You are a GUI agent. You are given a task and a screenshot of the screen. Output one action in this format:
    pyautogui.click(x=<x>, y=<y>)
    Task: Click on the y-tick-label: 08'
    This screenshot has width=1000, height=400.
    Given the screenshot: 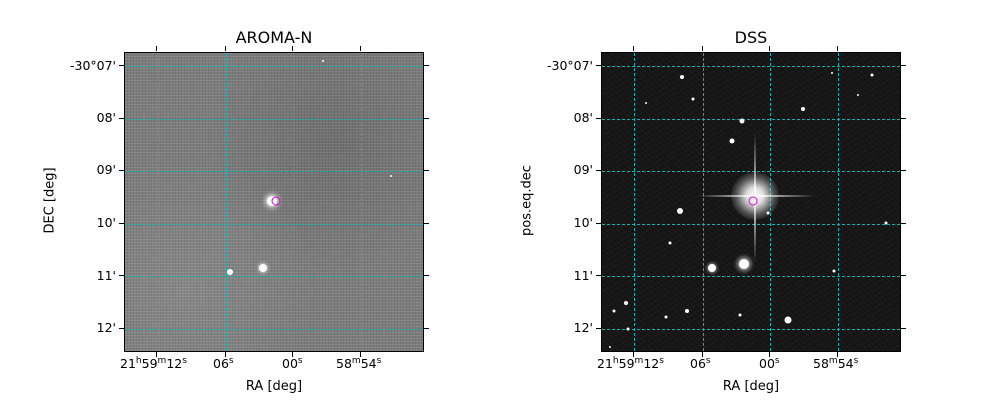 What is the action you would take?
    pyautogui.click(x=583, y=117)
    